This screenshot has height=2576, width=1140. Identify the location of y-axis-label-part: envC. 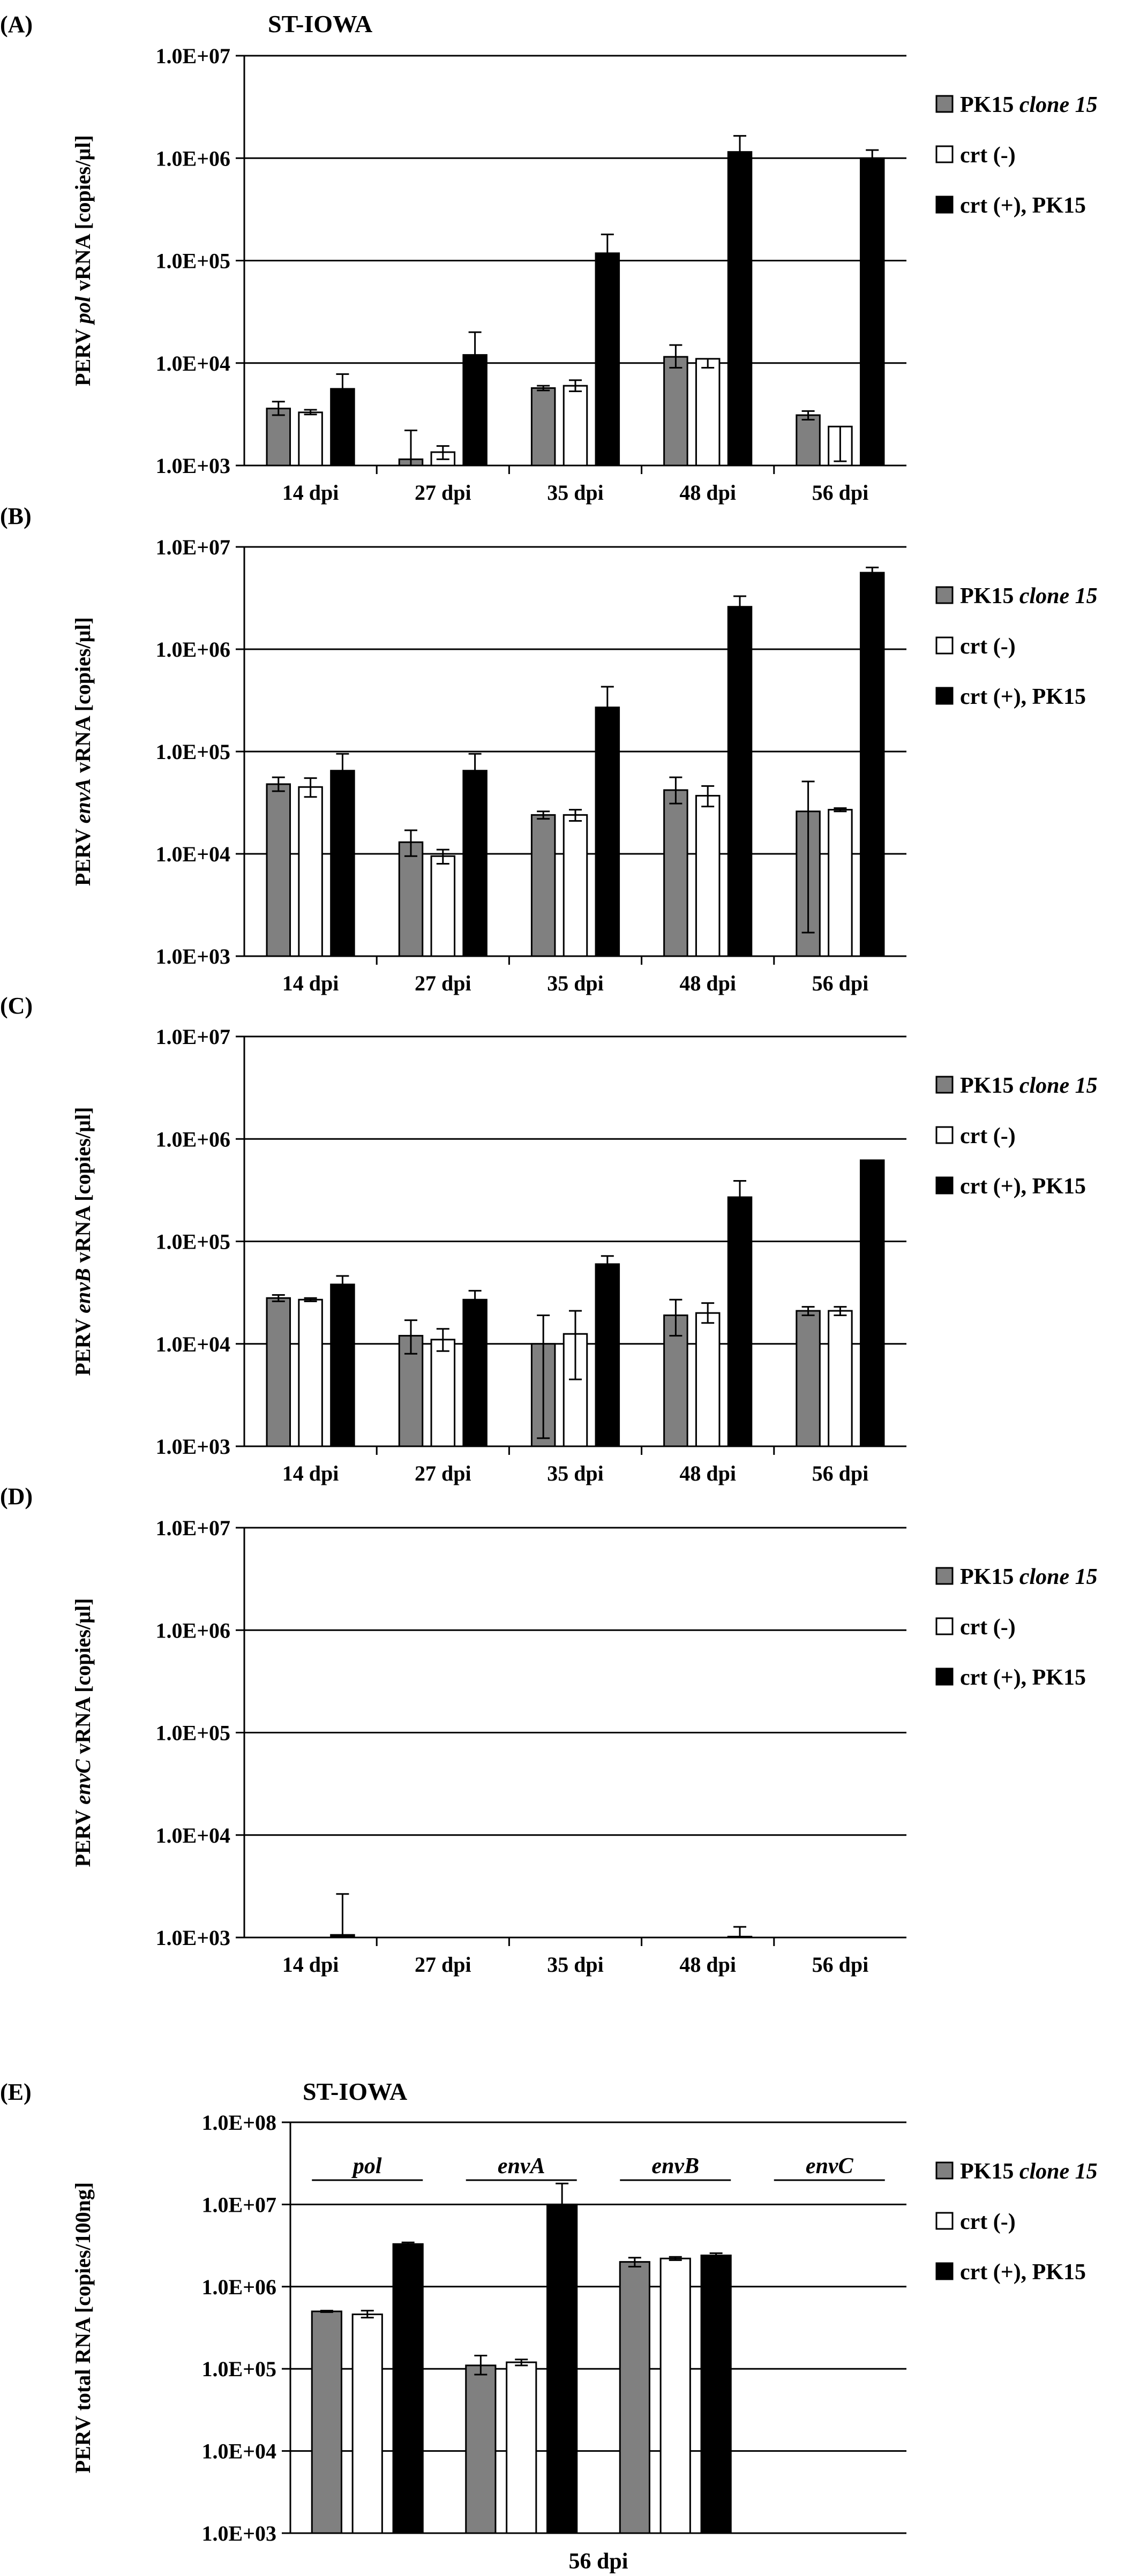
(83, 1782).